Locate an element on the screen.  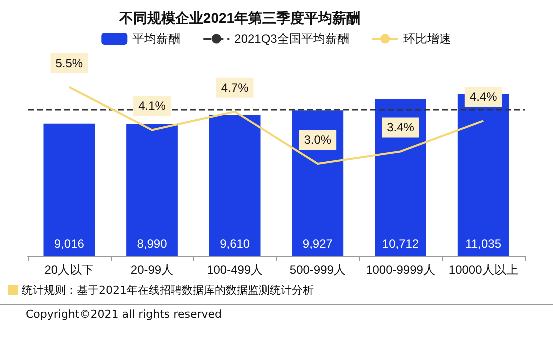
text: Copyright©2021 all rights reserved is located at coordinates (276, 312).